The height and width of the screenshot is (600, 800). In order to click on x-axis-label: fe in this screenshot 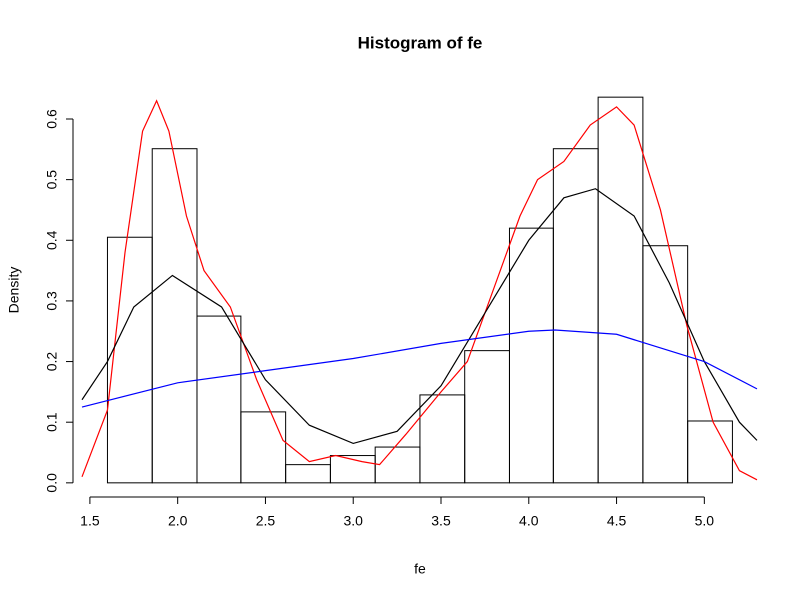, I will do `click(420, 569)`.